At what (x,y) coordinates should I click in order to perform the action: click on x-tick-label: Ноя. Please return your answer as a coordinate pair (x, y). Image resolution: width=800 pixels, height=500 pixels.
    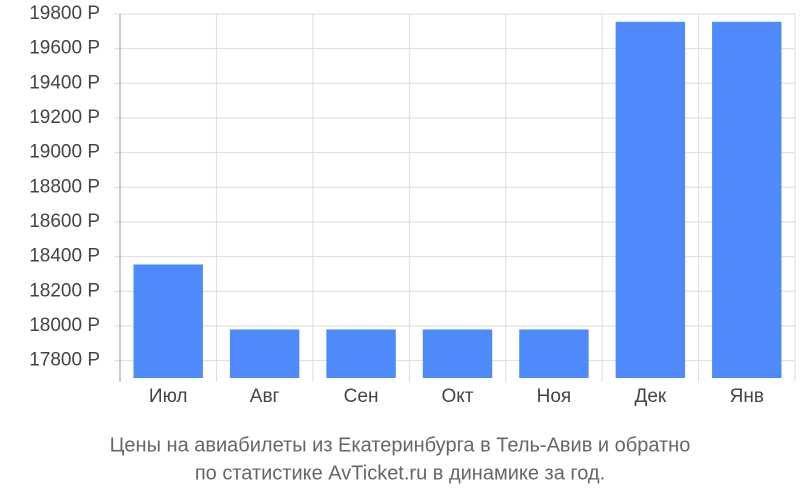
    Looking at the image, I should click on (554, 396).